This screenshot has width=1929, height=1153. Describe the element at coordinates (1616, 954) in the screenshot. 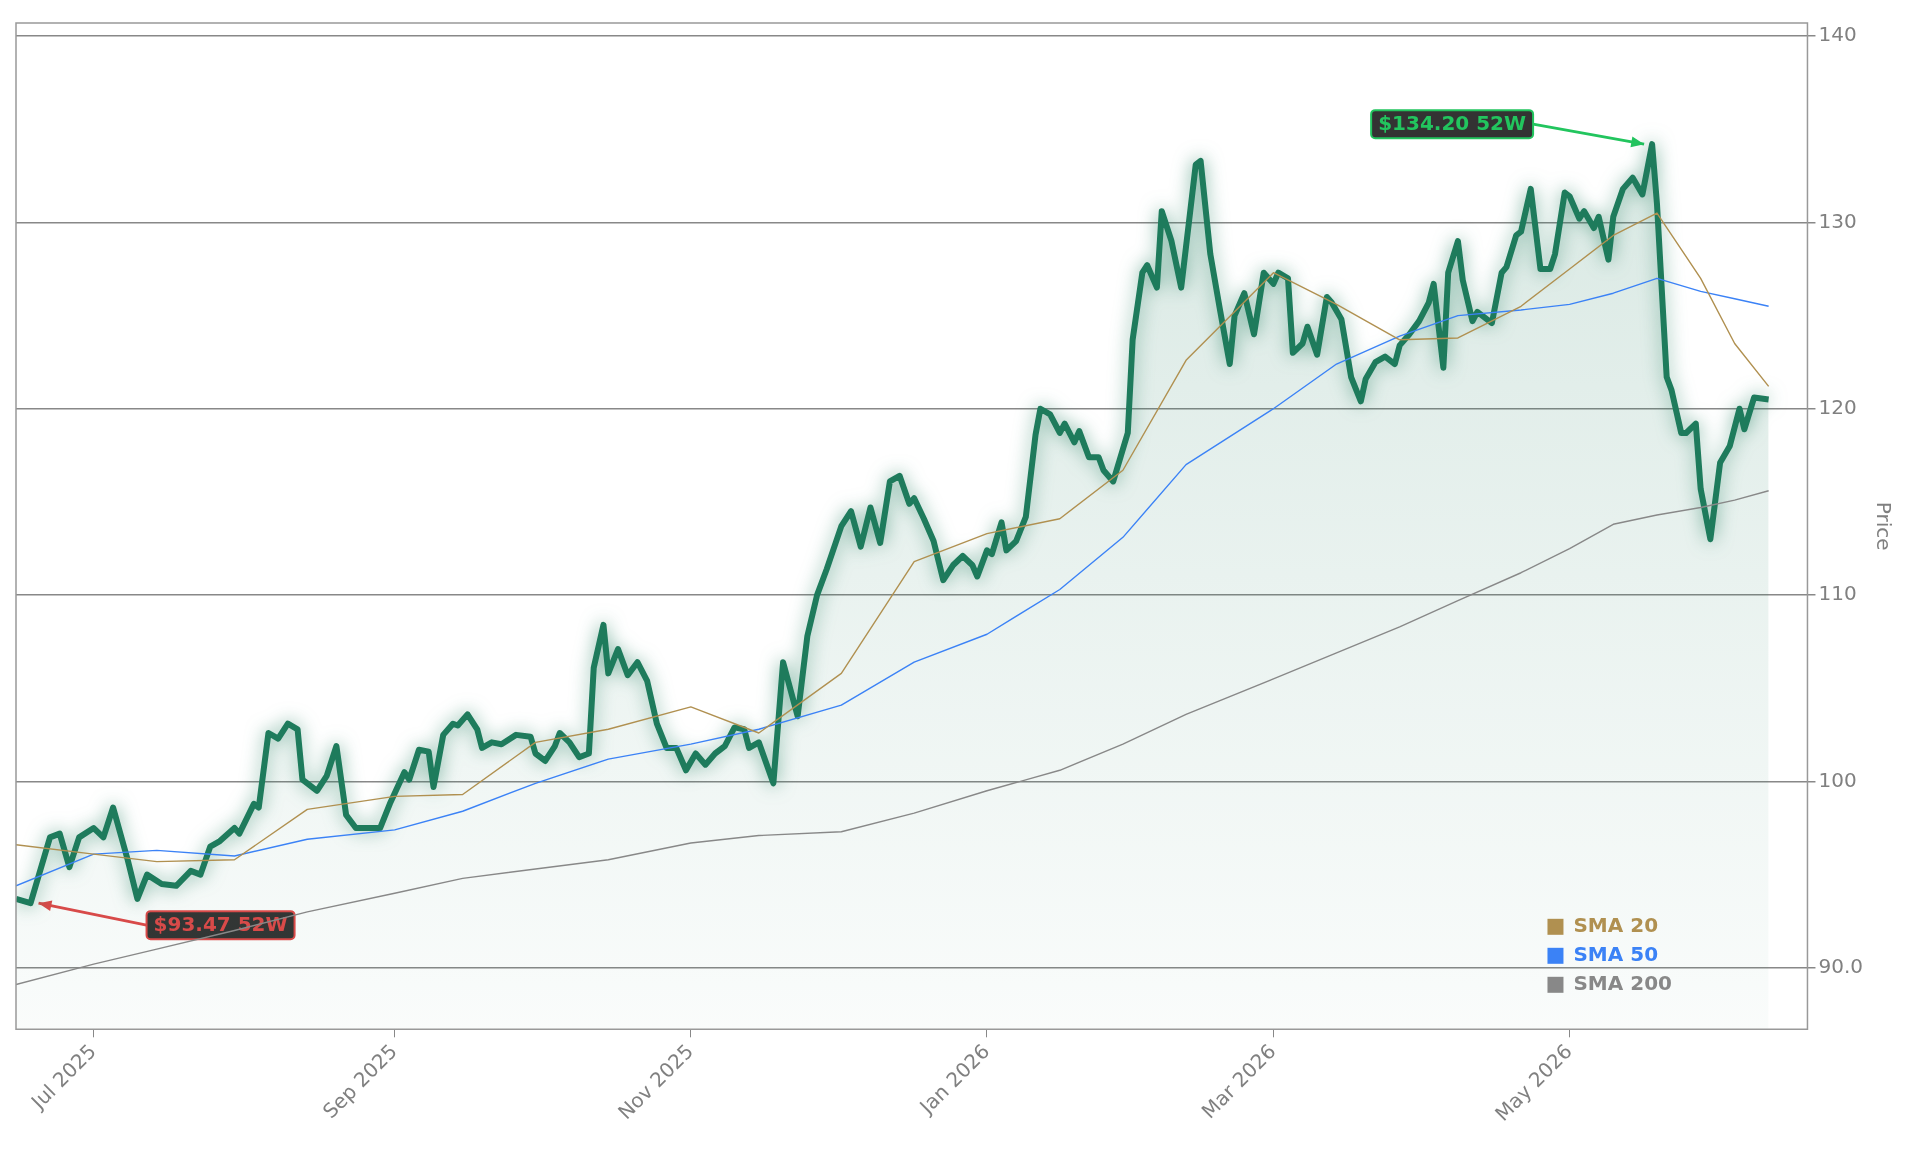

I see `legend-label: SMA 50` at that location.